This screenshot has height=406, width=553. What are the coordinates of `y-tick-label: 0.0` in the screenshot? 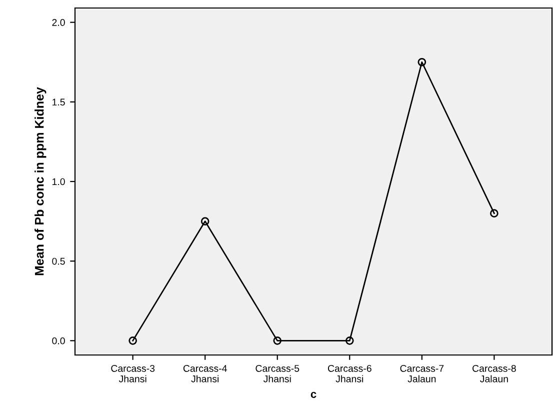 It's located at (58, 340).